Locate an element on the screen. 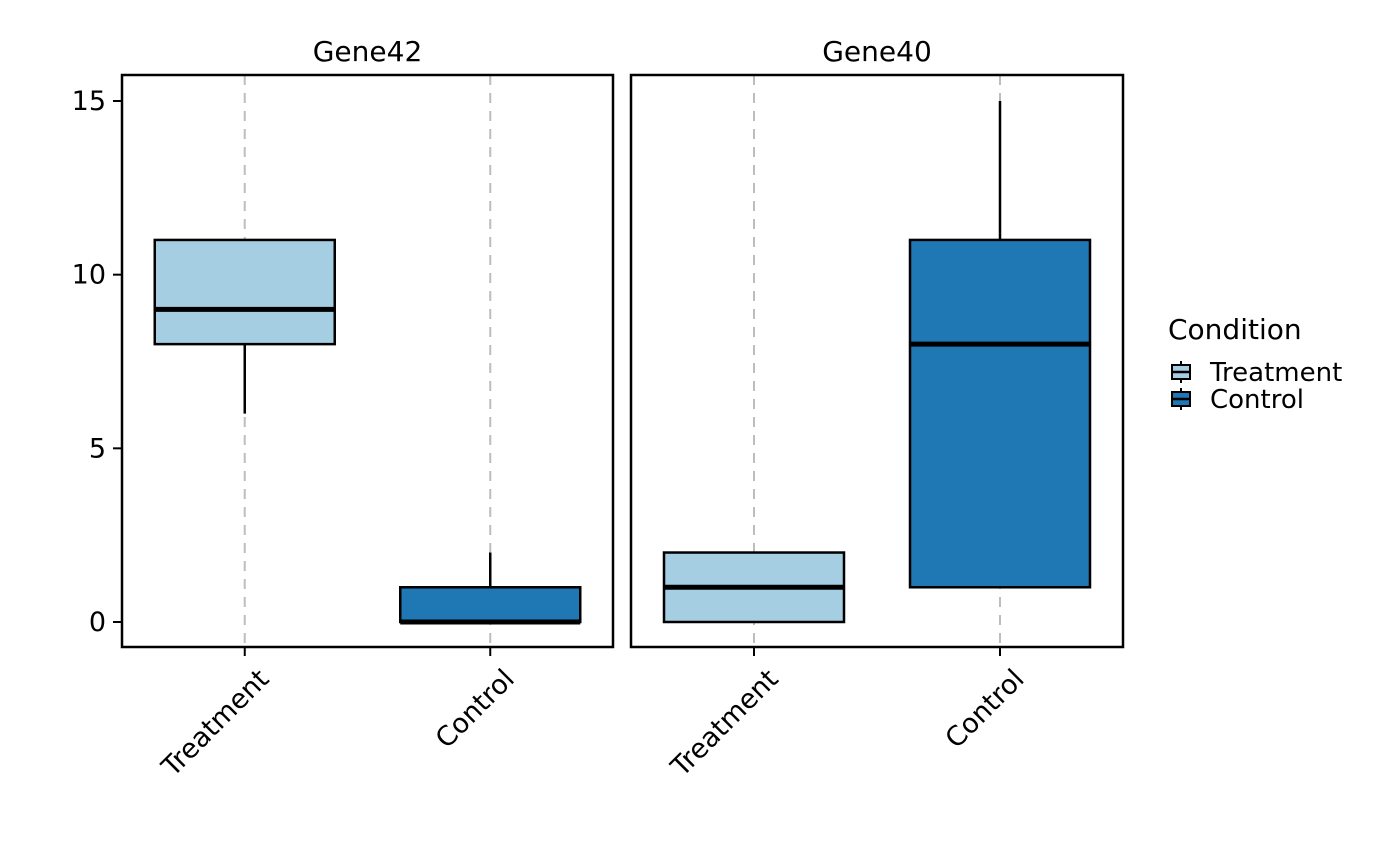 The width and height of the screenshot is (1400, 866). y-axis: 0 5 10 15 is located at coordinates (97, 362).